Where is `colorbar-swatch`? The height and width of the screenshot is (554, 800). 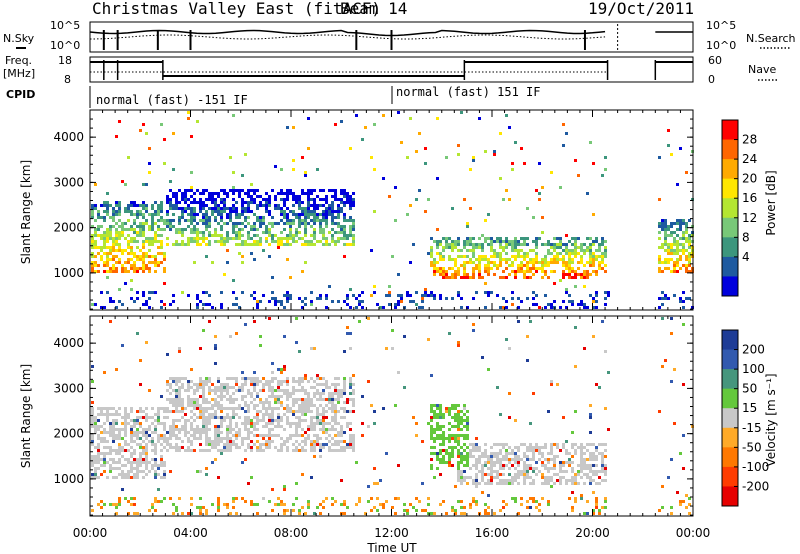
colorbar-swatch is located at coordinates (730, 340).